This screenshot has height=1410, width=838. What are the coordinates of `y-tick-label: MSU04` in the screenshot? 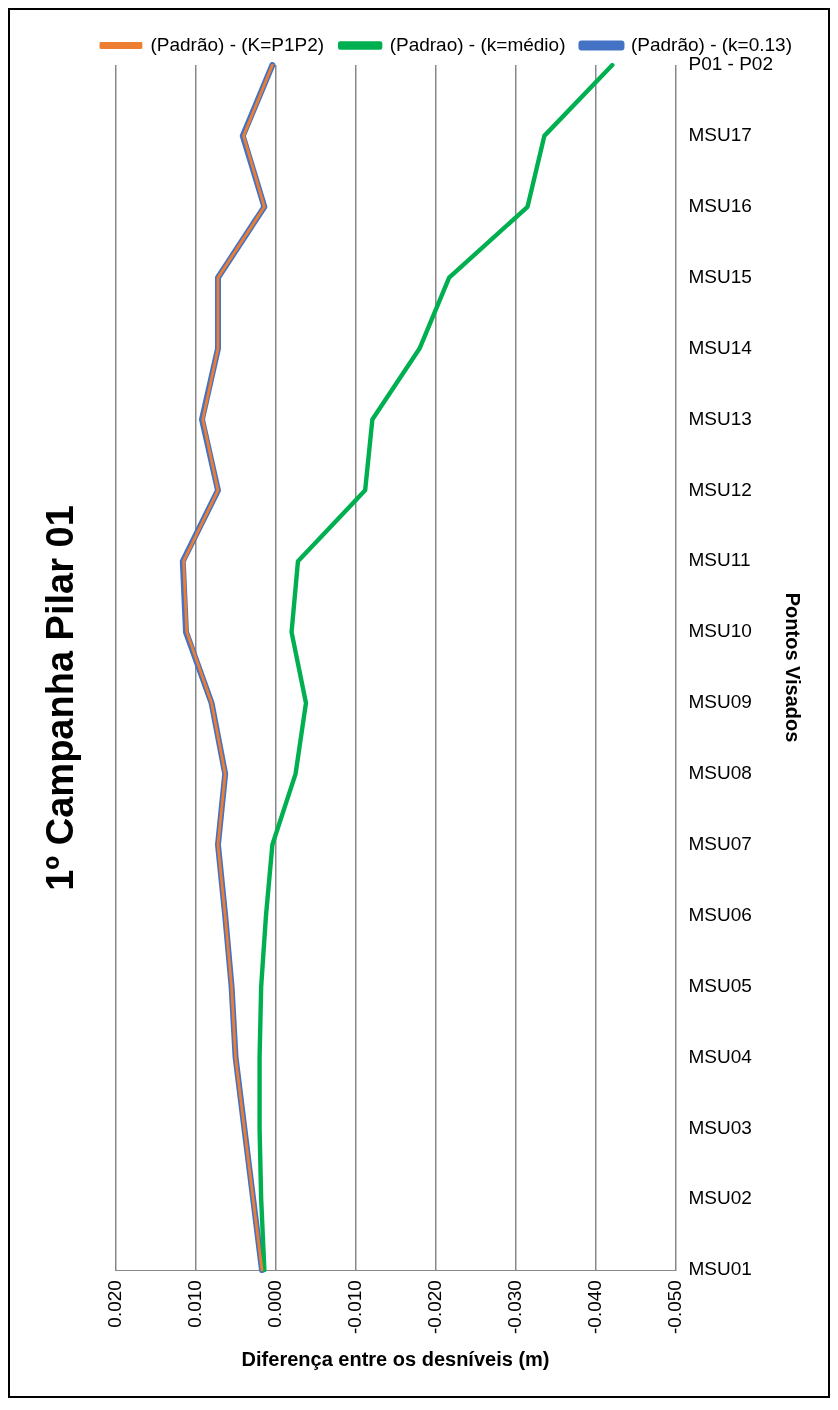 It's located at (720, 1056).